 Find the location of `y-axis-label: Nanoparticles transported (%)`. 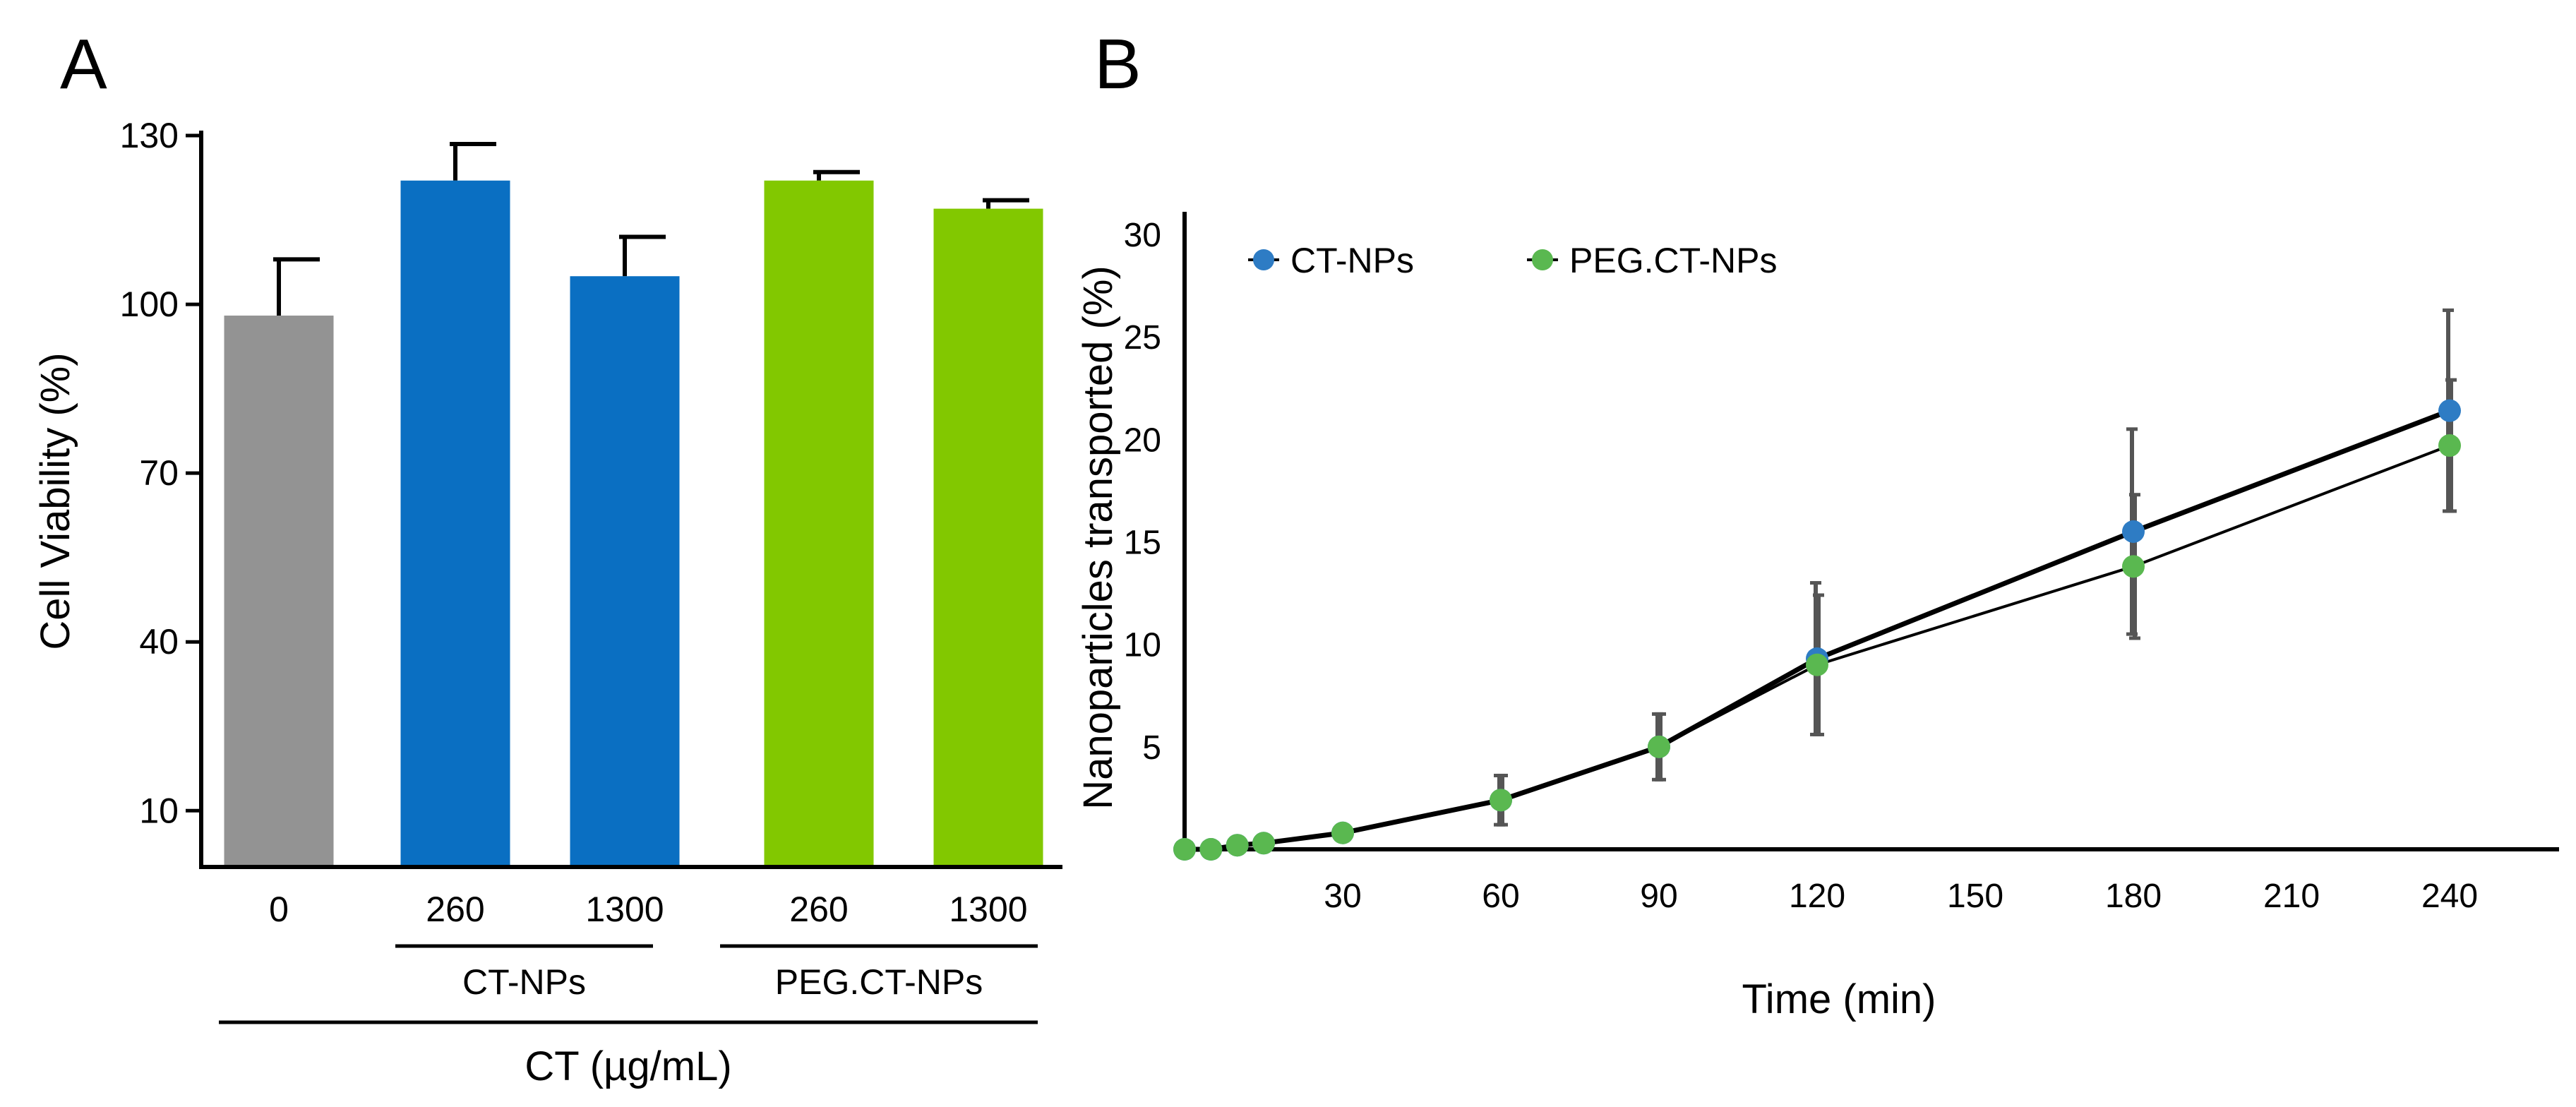

y-axis-label: Nanoparticles transported (%) is located at coordinates (1098, 537).